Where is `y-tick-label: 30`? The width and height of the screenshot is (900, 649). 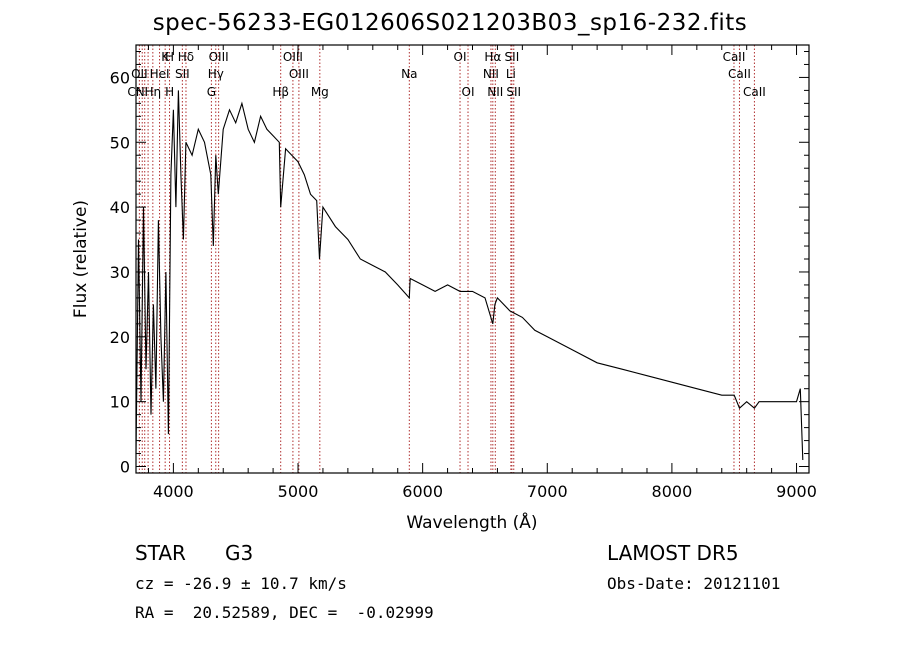
y-tick-label: 30 is located at coordinates (120, 272).